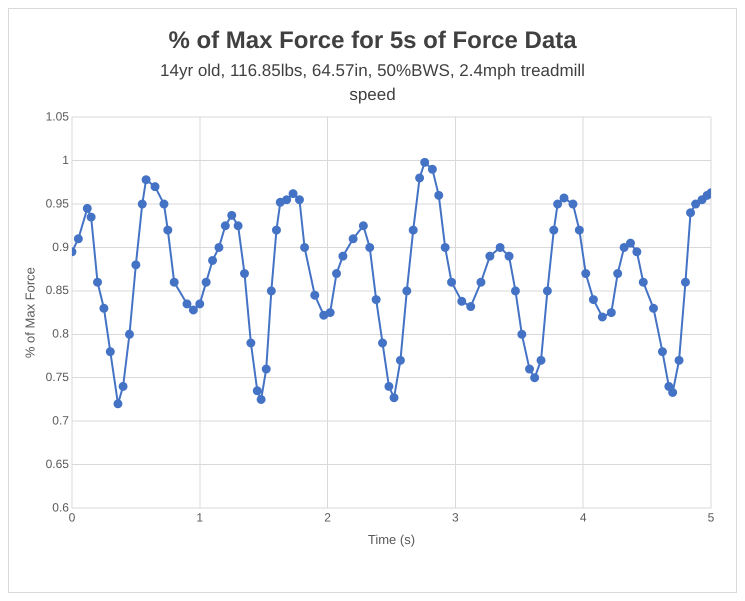 The image size is (745, 601). Describe the element at coordinates (456, 517) in the screenshot. I see `x-tick-label: 3` at that location.